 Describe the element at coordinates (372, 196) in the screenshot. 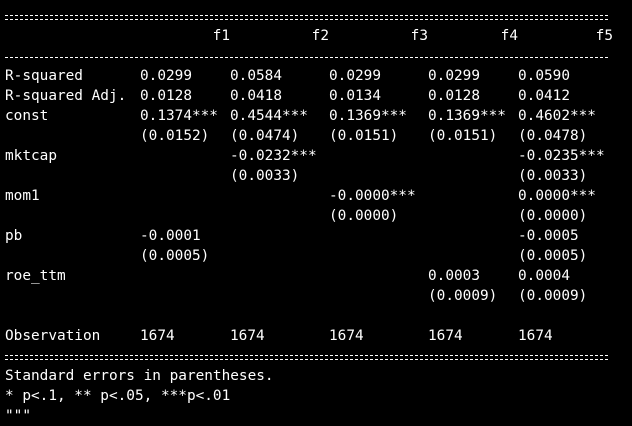

I see `table-cell: -0.0000***` at that location.